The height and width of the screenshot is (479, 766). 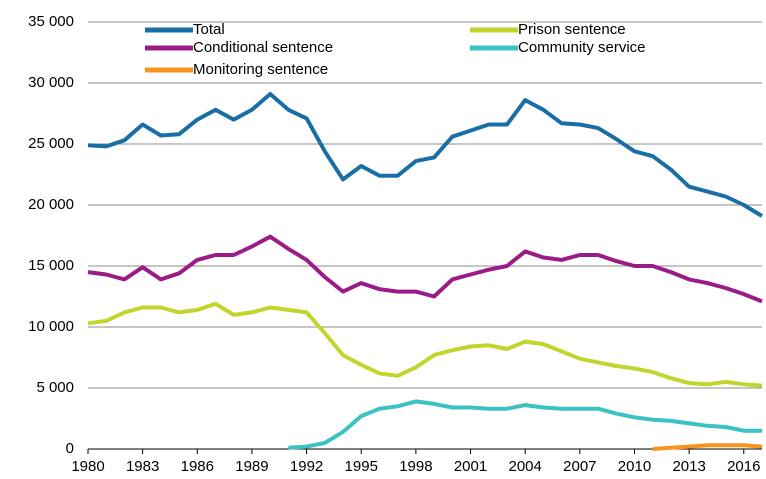 What do you see at coordinates (51, 265) in the screenshot?
I see `y-tick-label: 15 000` at bounding box center [51, 265].